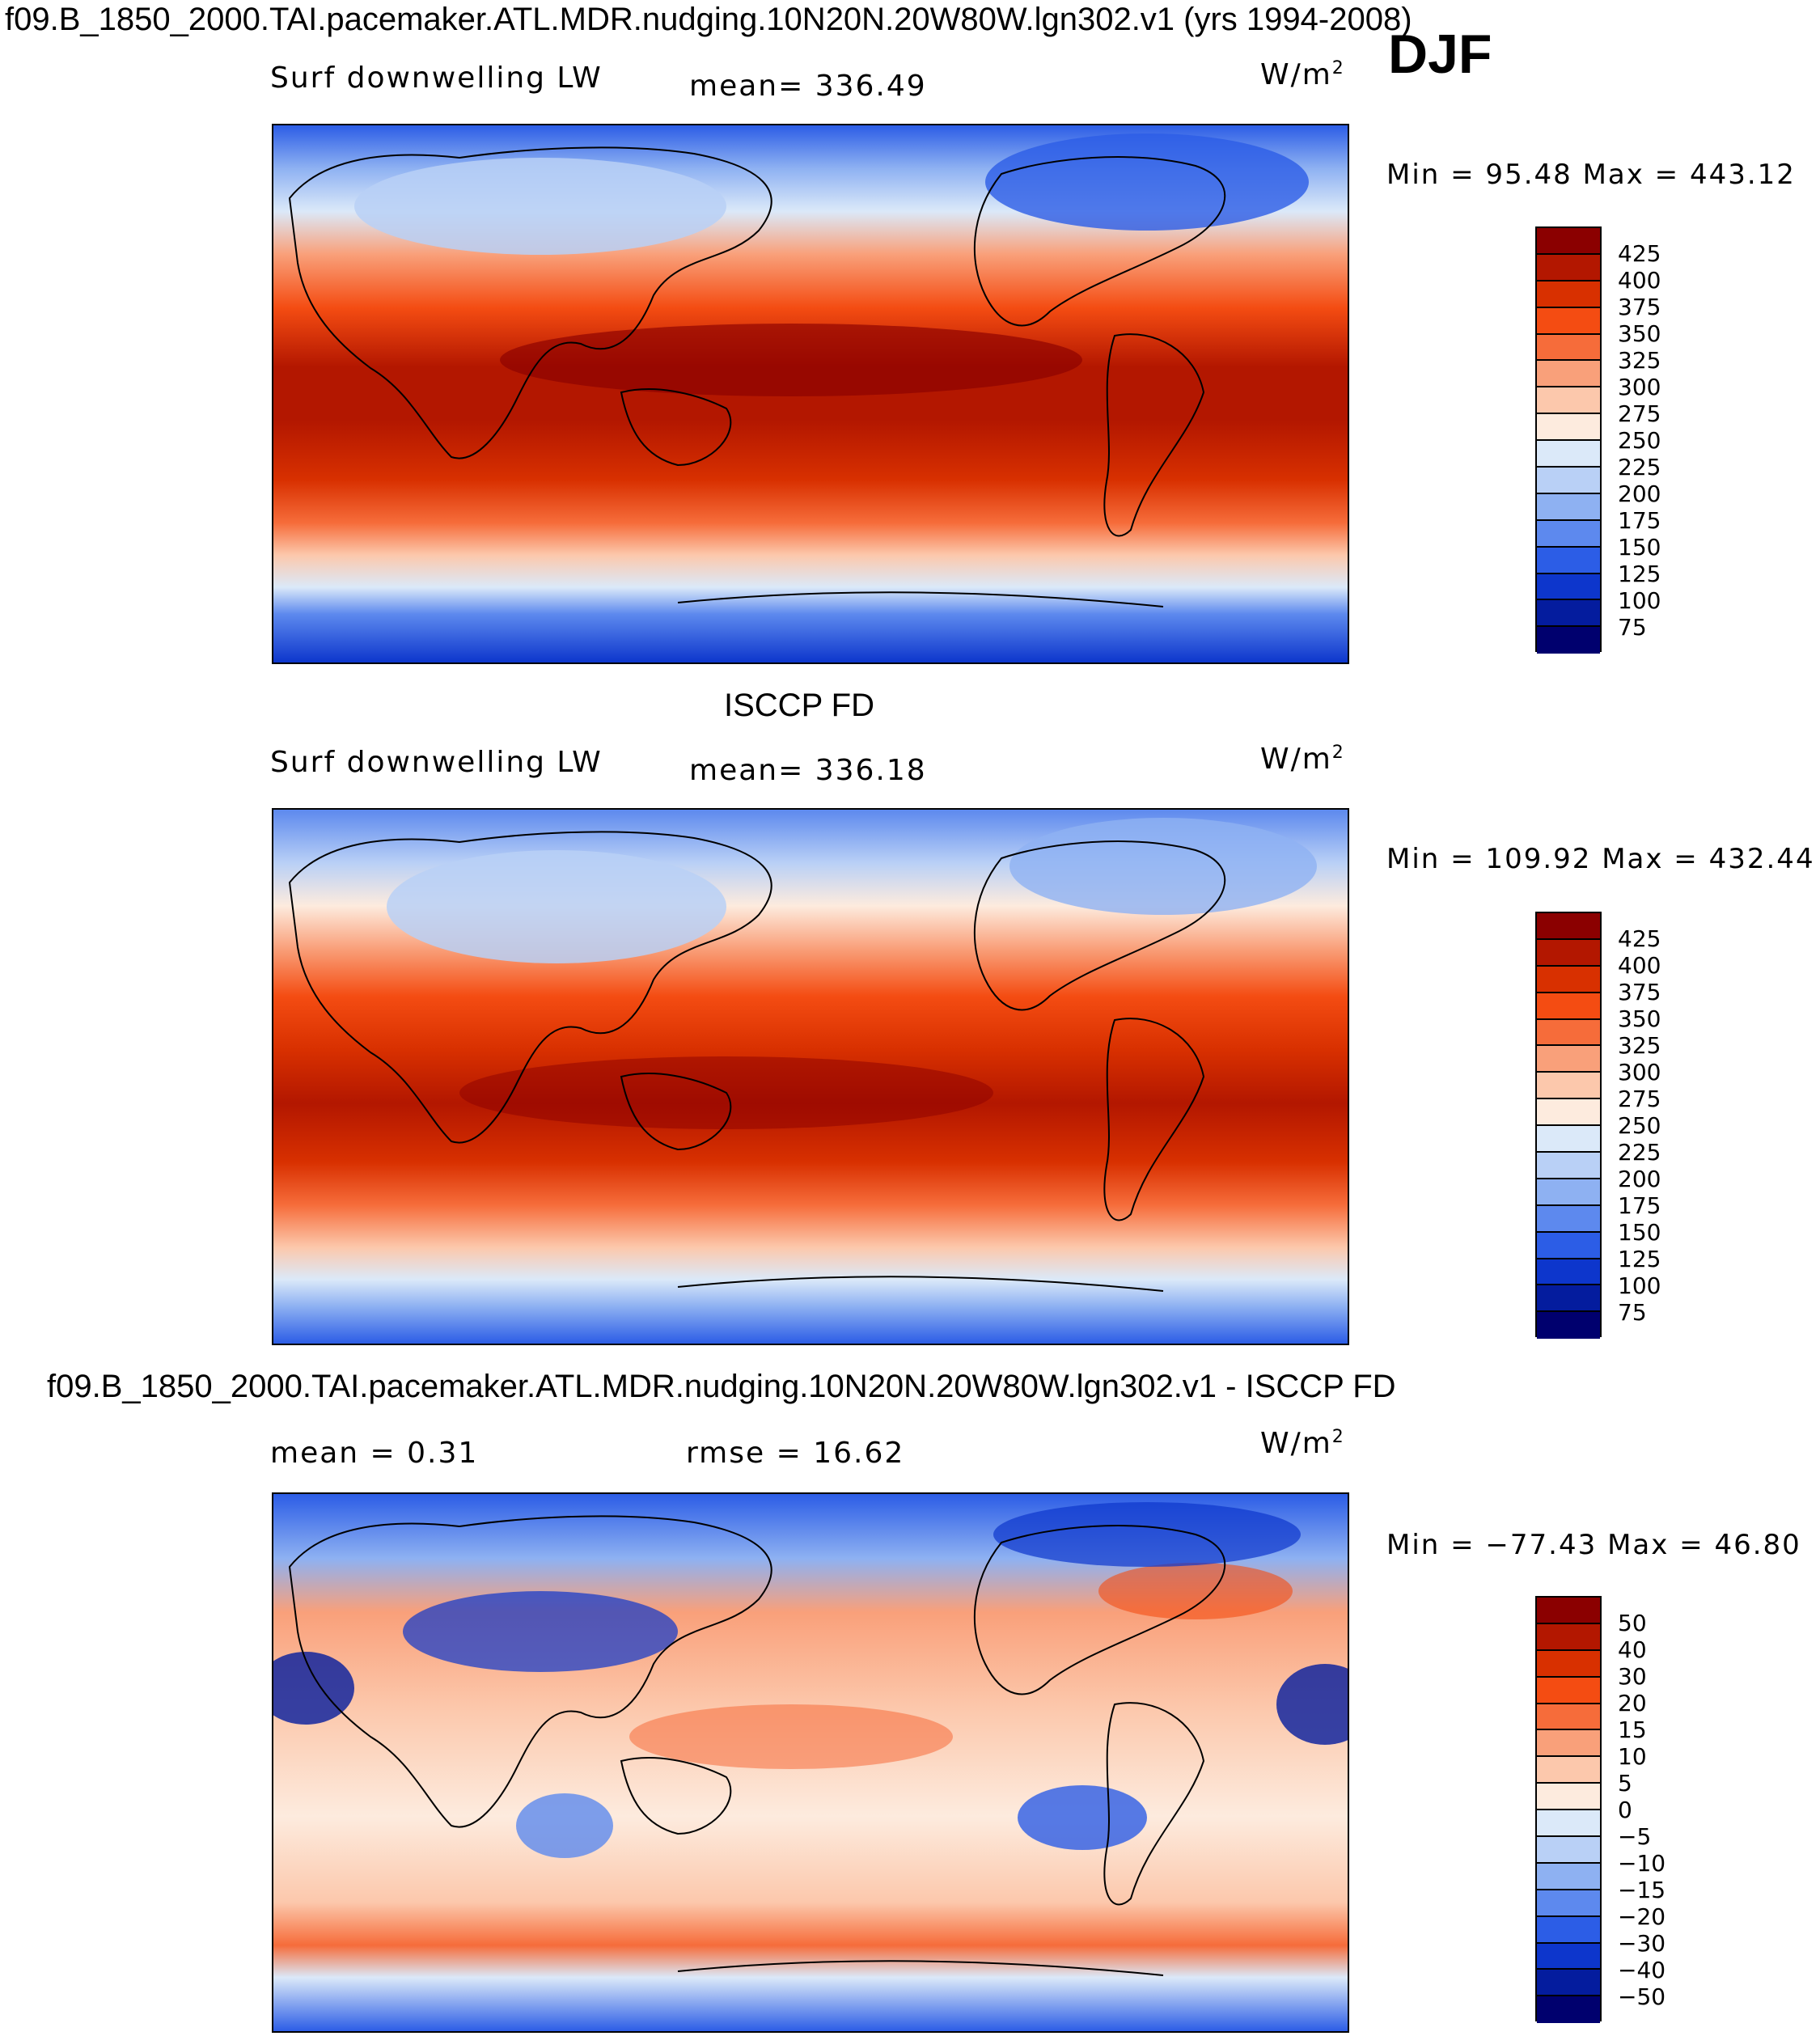 The height and width of the screenshot is (2036, 1820). Describe the element at coordinates (1639, 1152) in the screenshot. I see `panel2-tick: 225` at that location.